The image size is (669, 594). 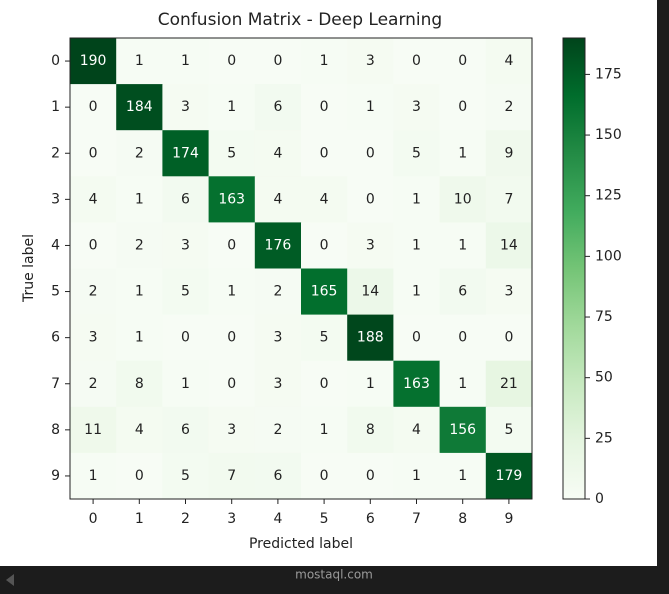 What do you see at coordinates (599, 499) in the screenshot?
I see `colorbar-tick-label: 0` at bounding box center [599, 499].